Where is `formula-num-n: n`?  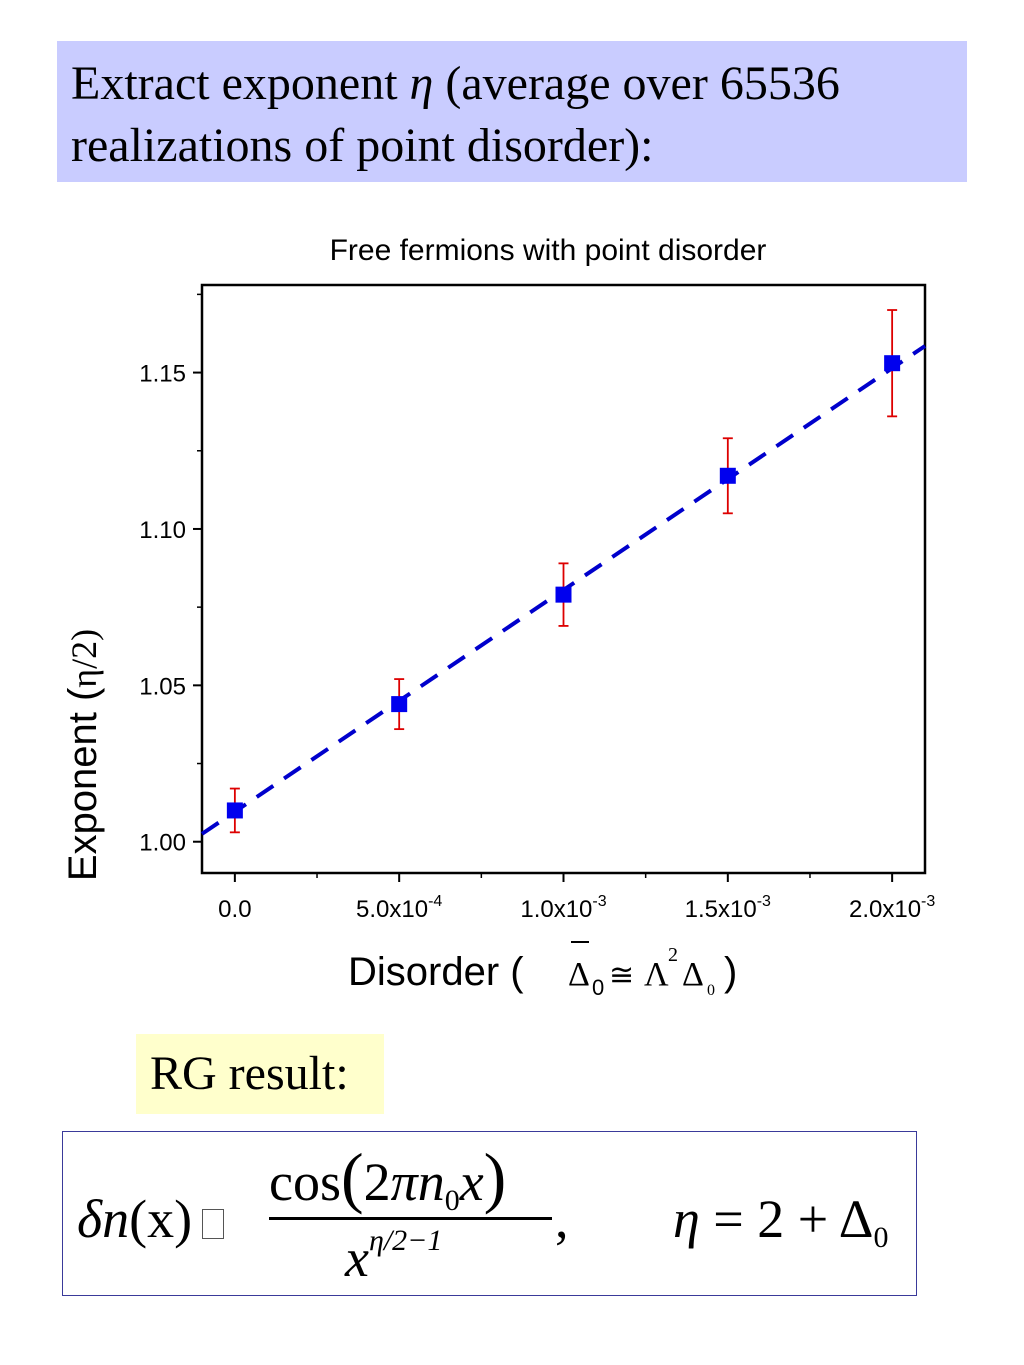
formula-num-n: n is located at coordinates (431, 1182).